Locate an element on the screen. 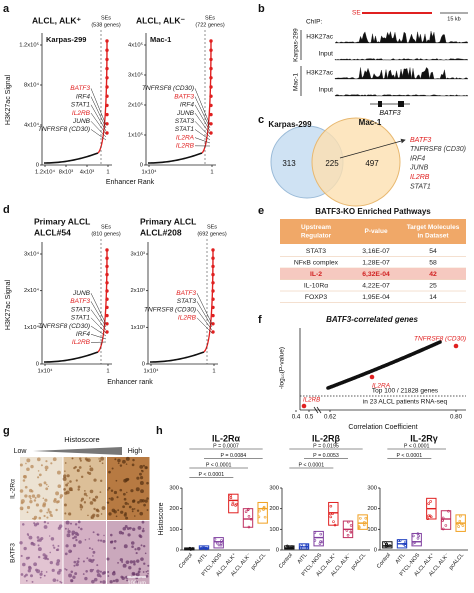 Image resolution: width=474 pixels, height=593 pixels. scale-wedge is located at coordinates (77, 451).